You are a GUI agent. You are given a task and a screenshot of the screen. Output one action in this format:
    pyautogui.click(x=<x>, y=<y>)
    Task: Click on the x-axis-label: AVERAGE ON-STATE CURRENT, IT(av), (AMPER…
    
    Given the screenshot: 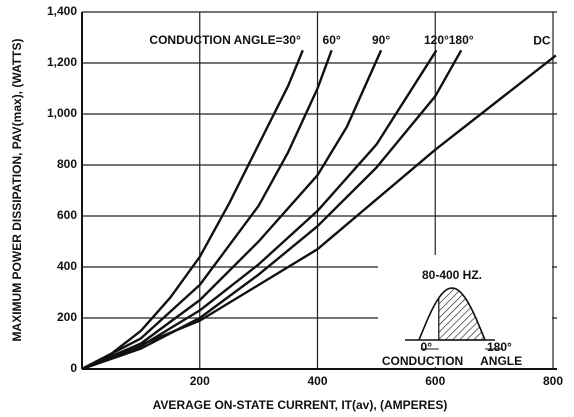 What is the action you would take?
    pyautogui.click(x=300, y=405)
    